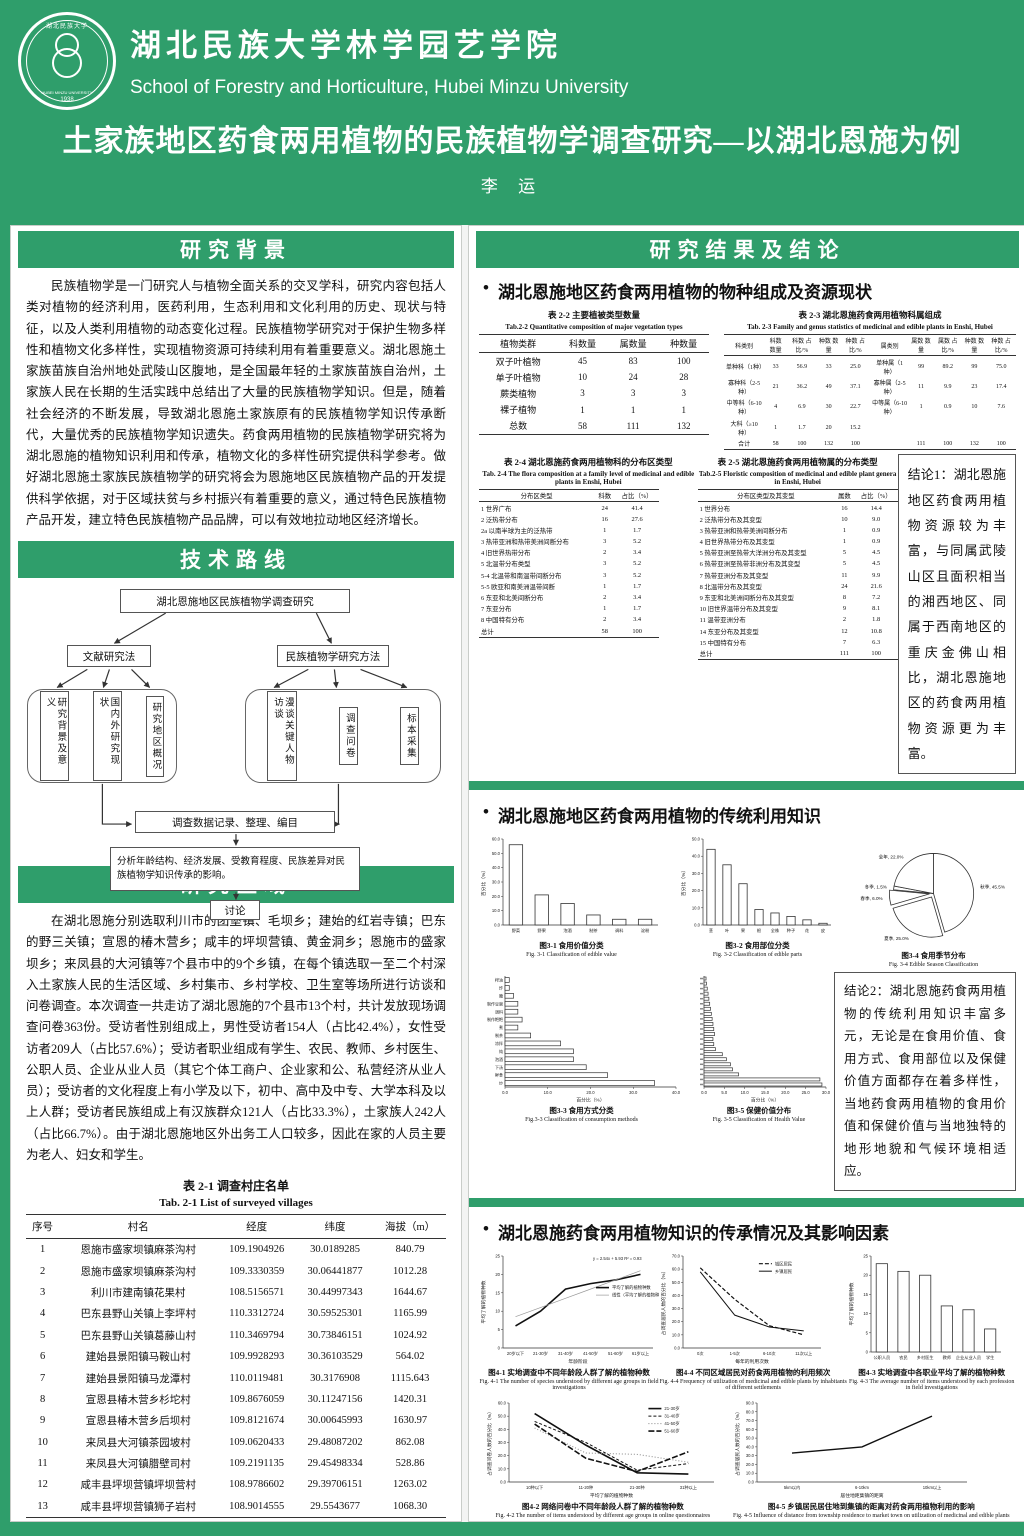 This screenshot has height=1536, width=1024. What do you see at coordinates (1001, 386) in the screenshot?
I see `table-cell: 17.4` at bounding box center [1001, 386].